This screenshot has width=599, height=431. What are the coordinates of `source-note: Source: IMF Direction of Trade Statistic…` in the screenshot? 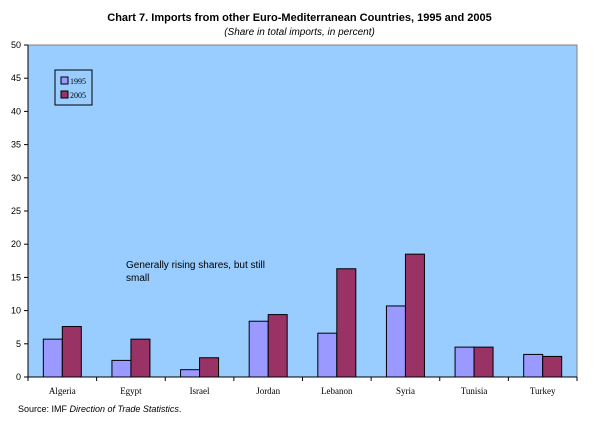 It's located at (99, 409).